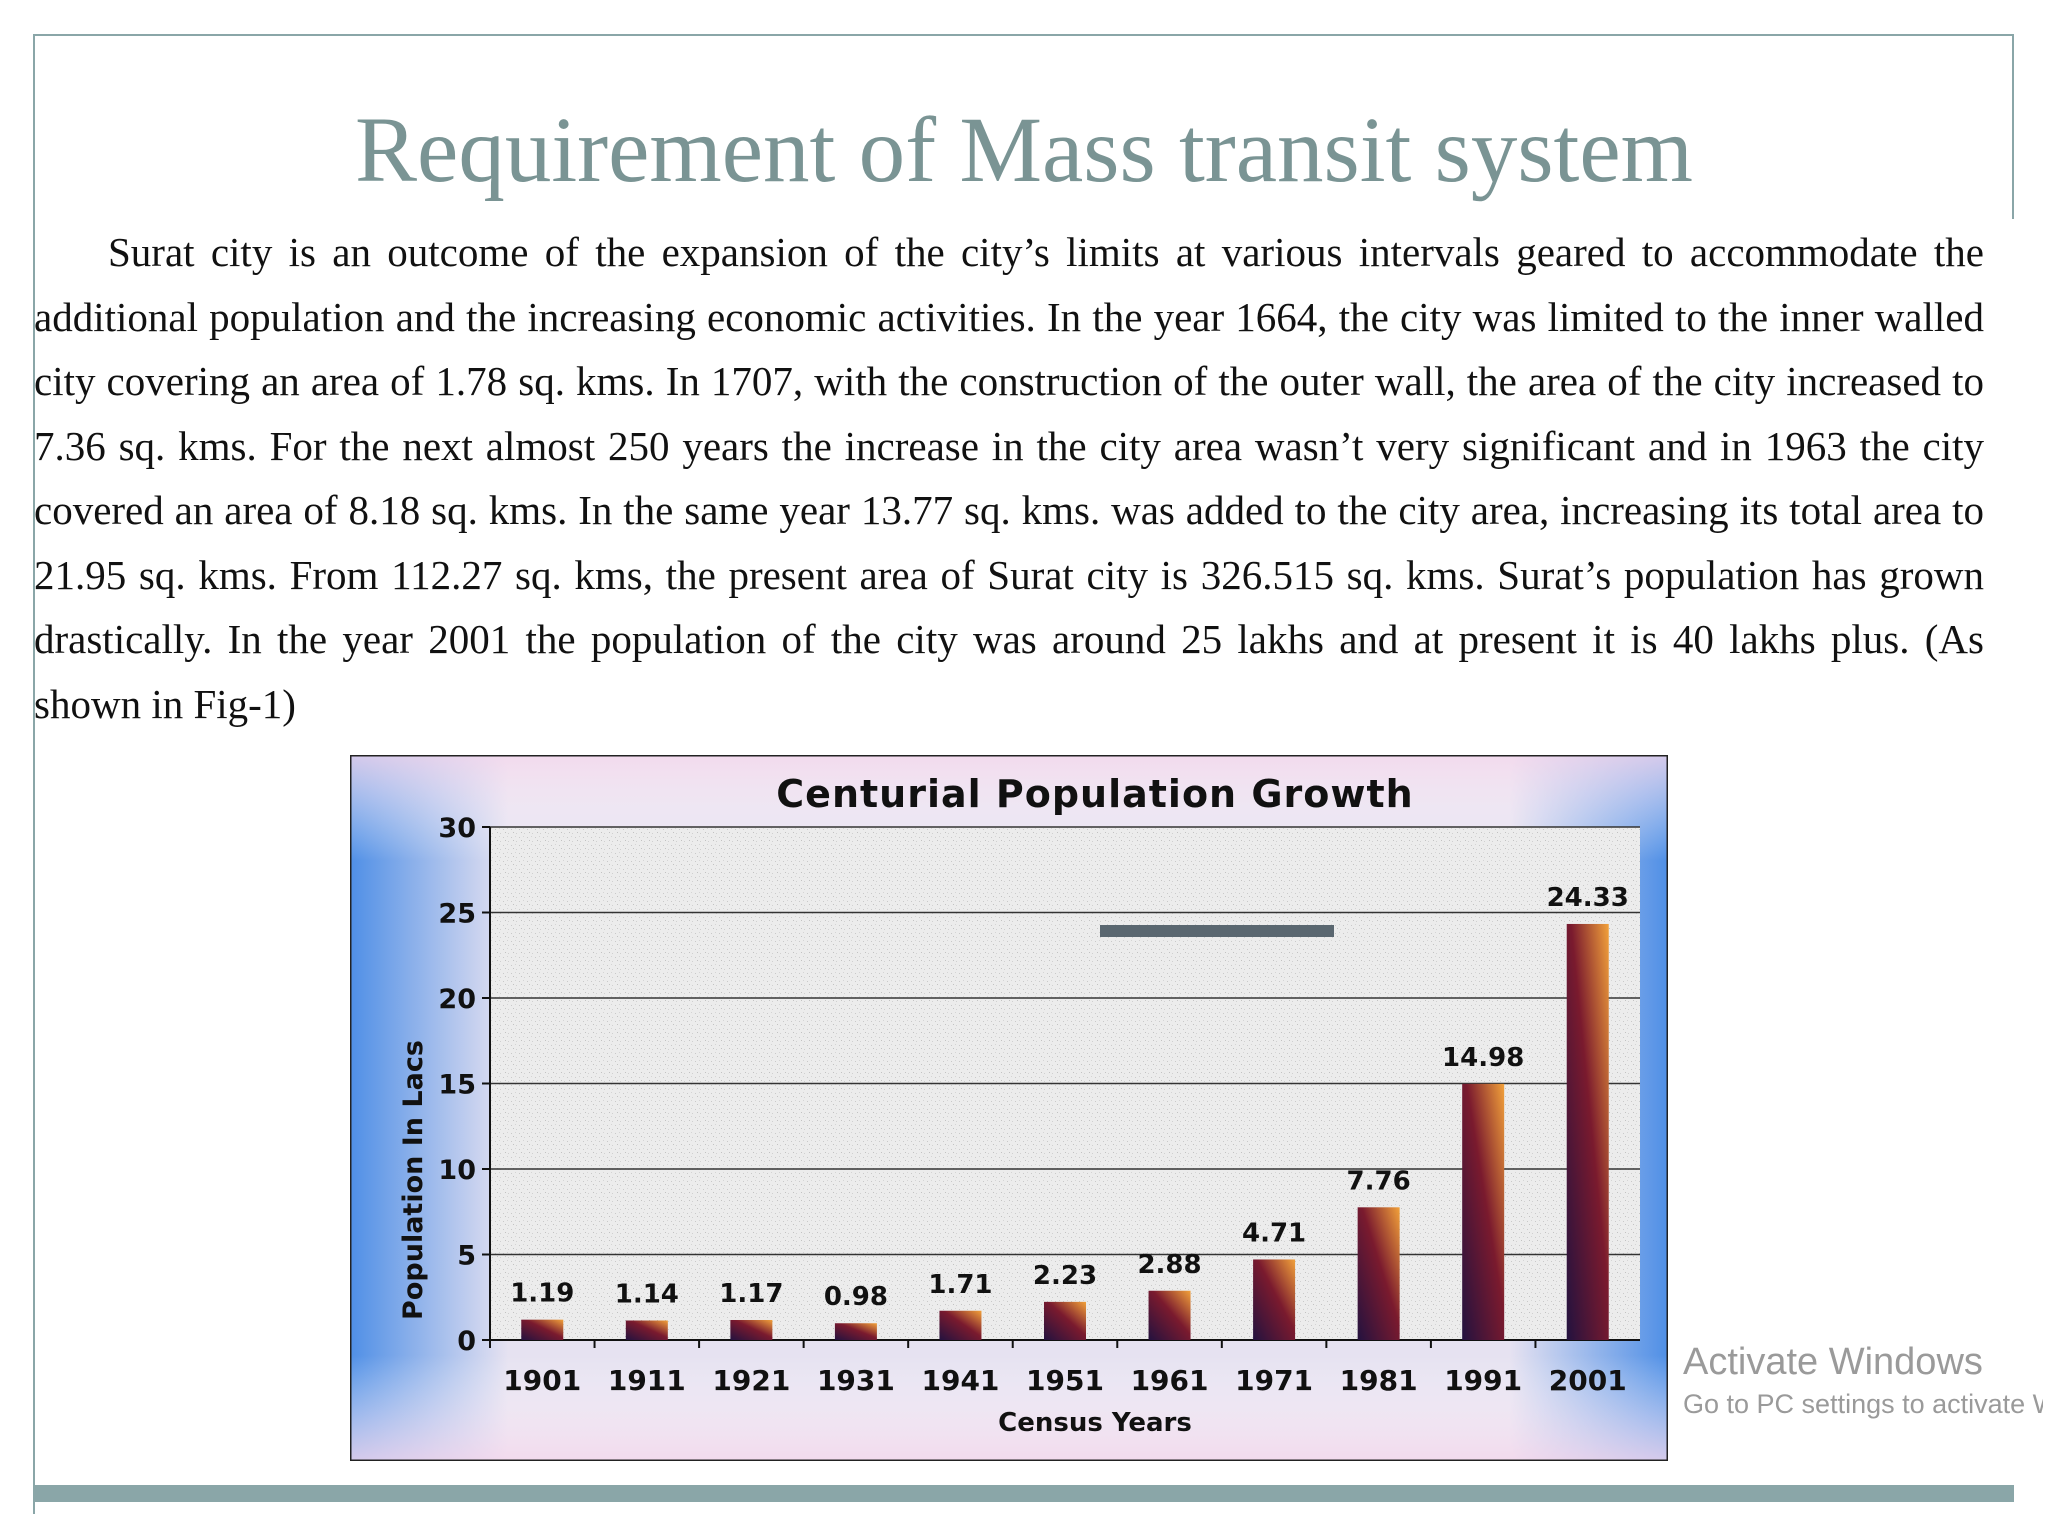  I want to click on y-tick-label: 10, so click(457, 1170).